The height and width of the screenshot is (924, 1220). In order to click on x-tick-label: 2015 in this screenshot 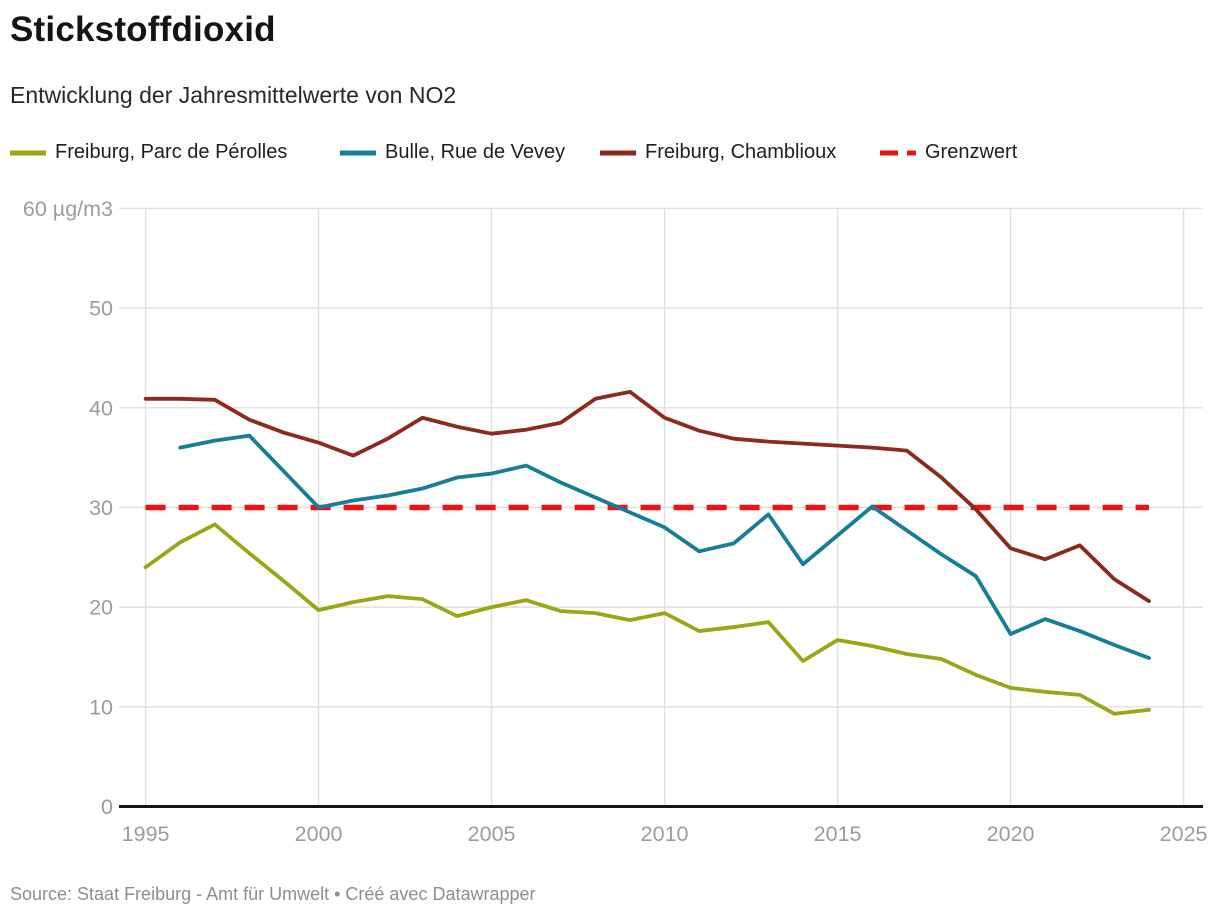, I will do `click(838, 834)`.